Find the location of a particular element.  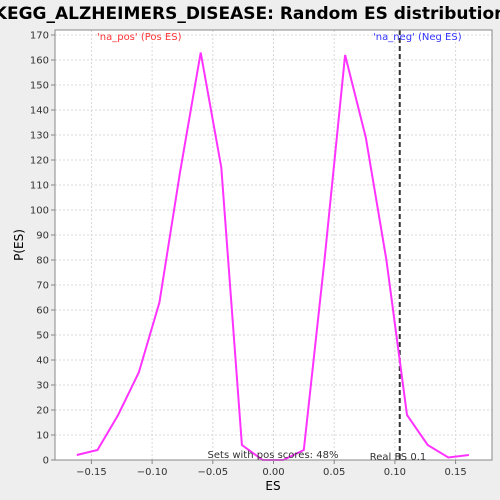

y-tick-label: 60 is located at coordinates (42, 311).